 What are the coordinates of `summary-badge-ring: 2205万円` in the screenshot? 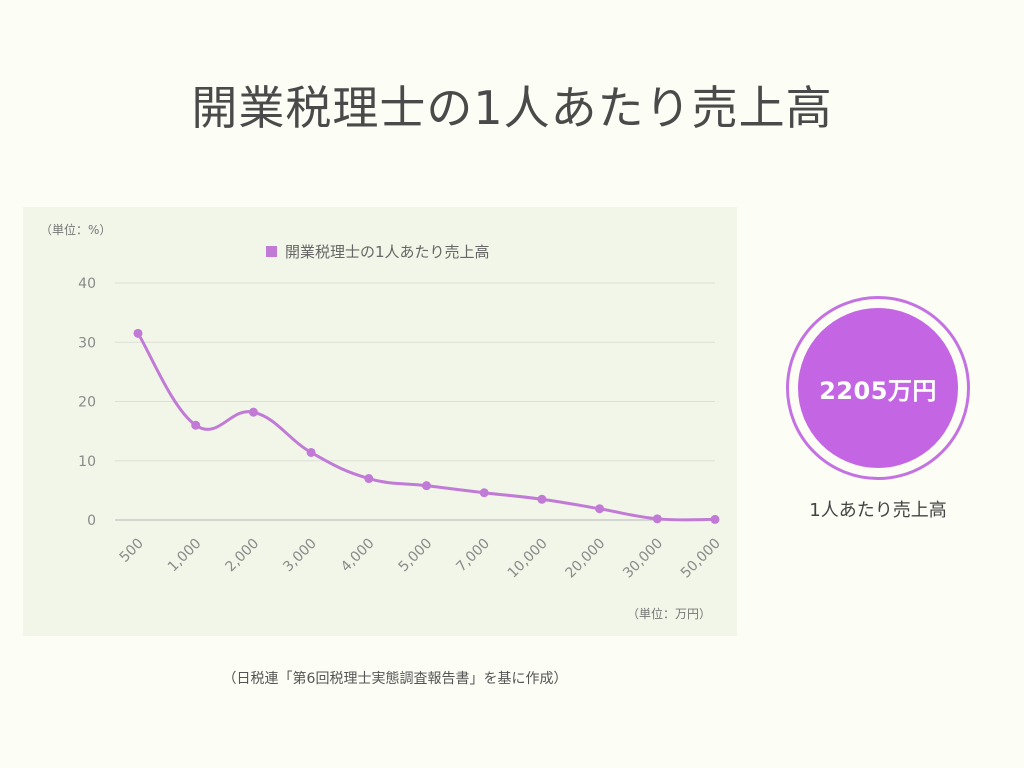 It's located at (878, 388).